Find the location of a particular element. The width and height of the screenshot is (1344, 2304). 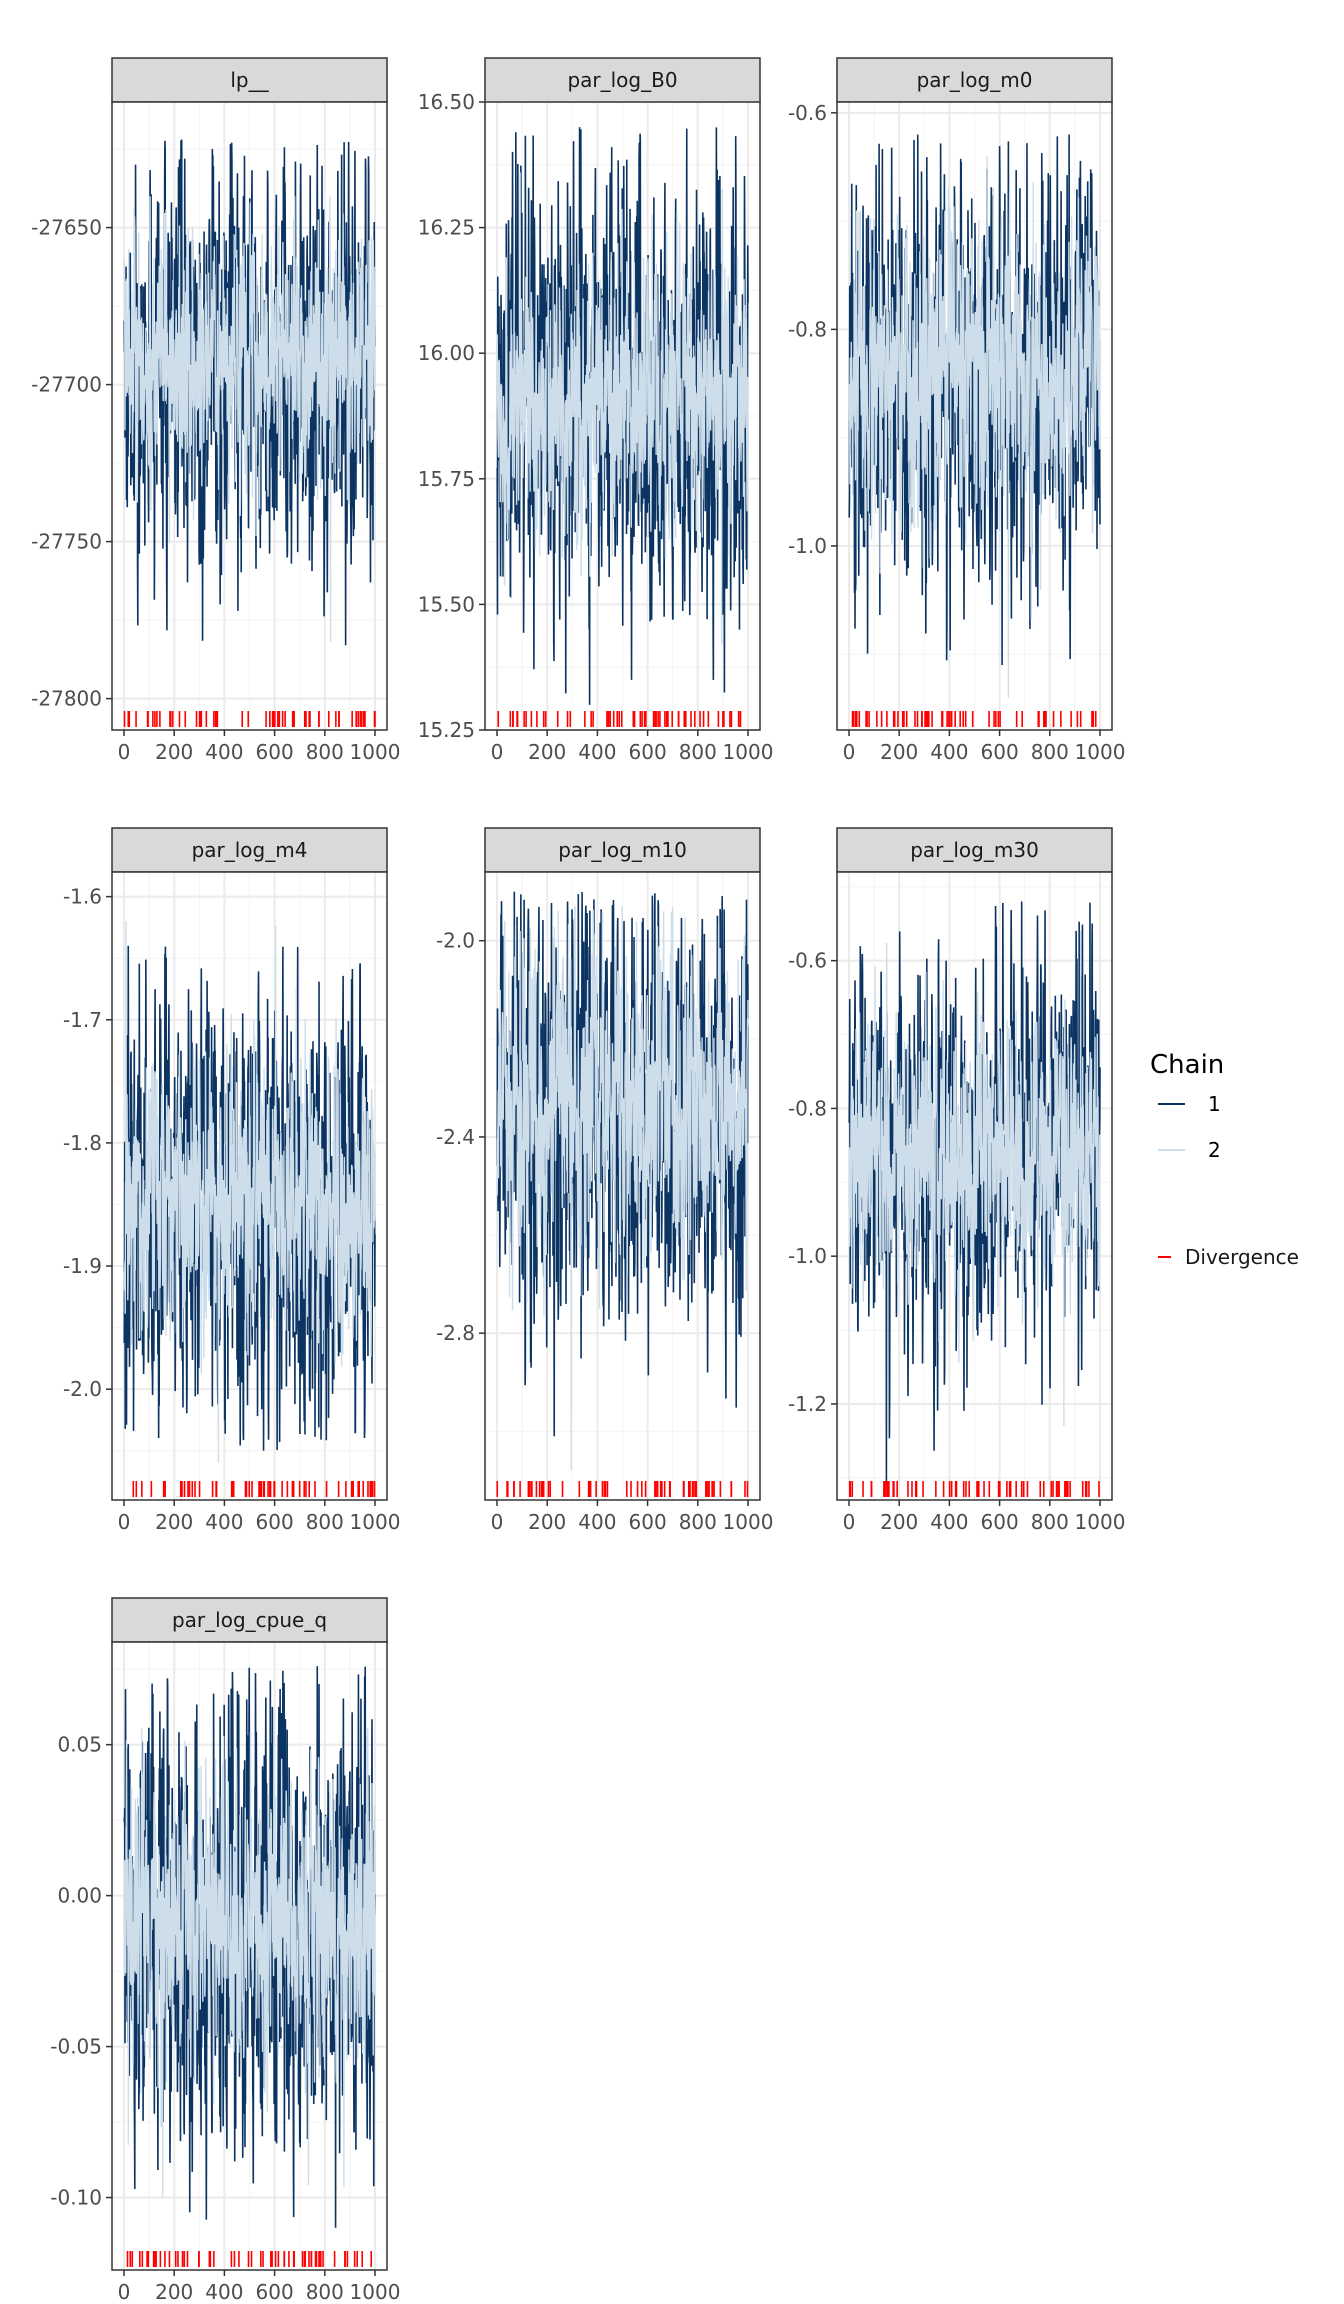

facet-title: par_log_cpue_q is located at coordinates (249, 1620).